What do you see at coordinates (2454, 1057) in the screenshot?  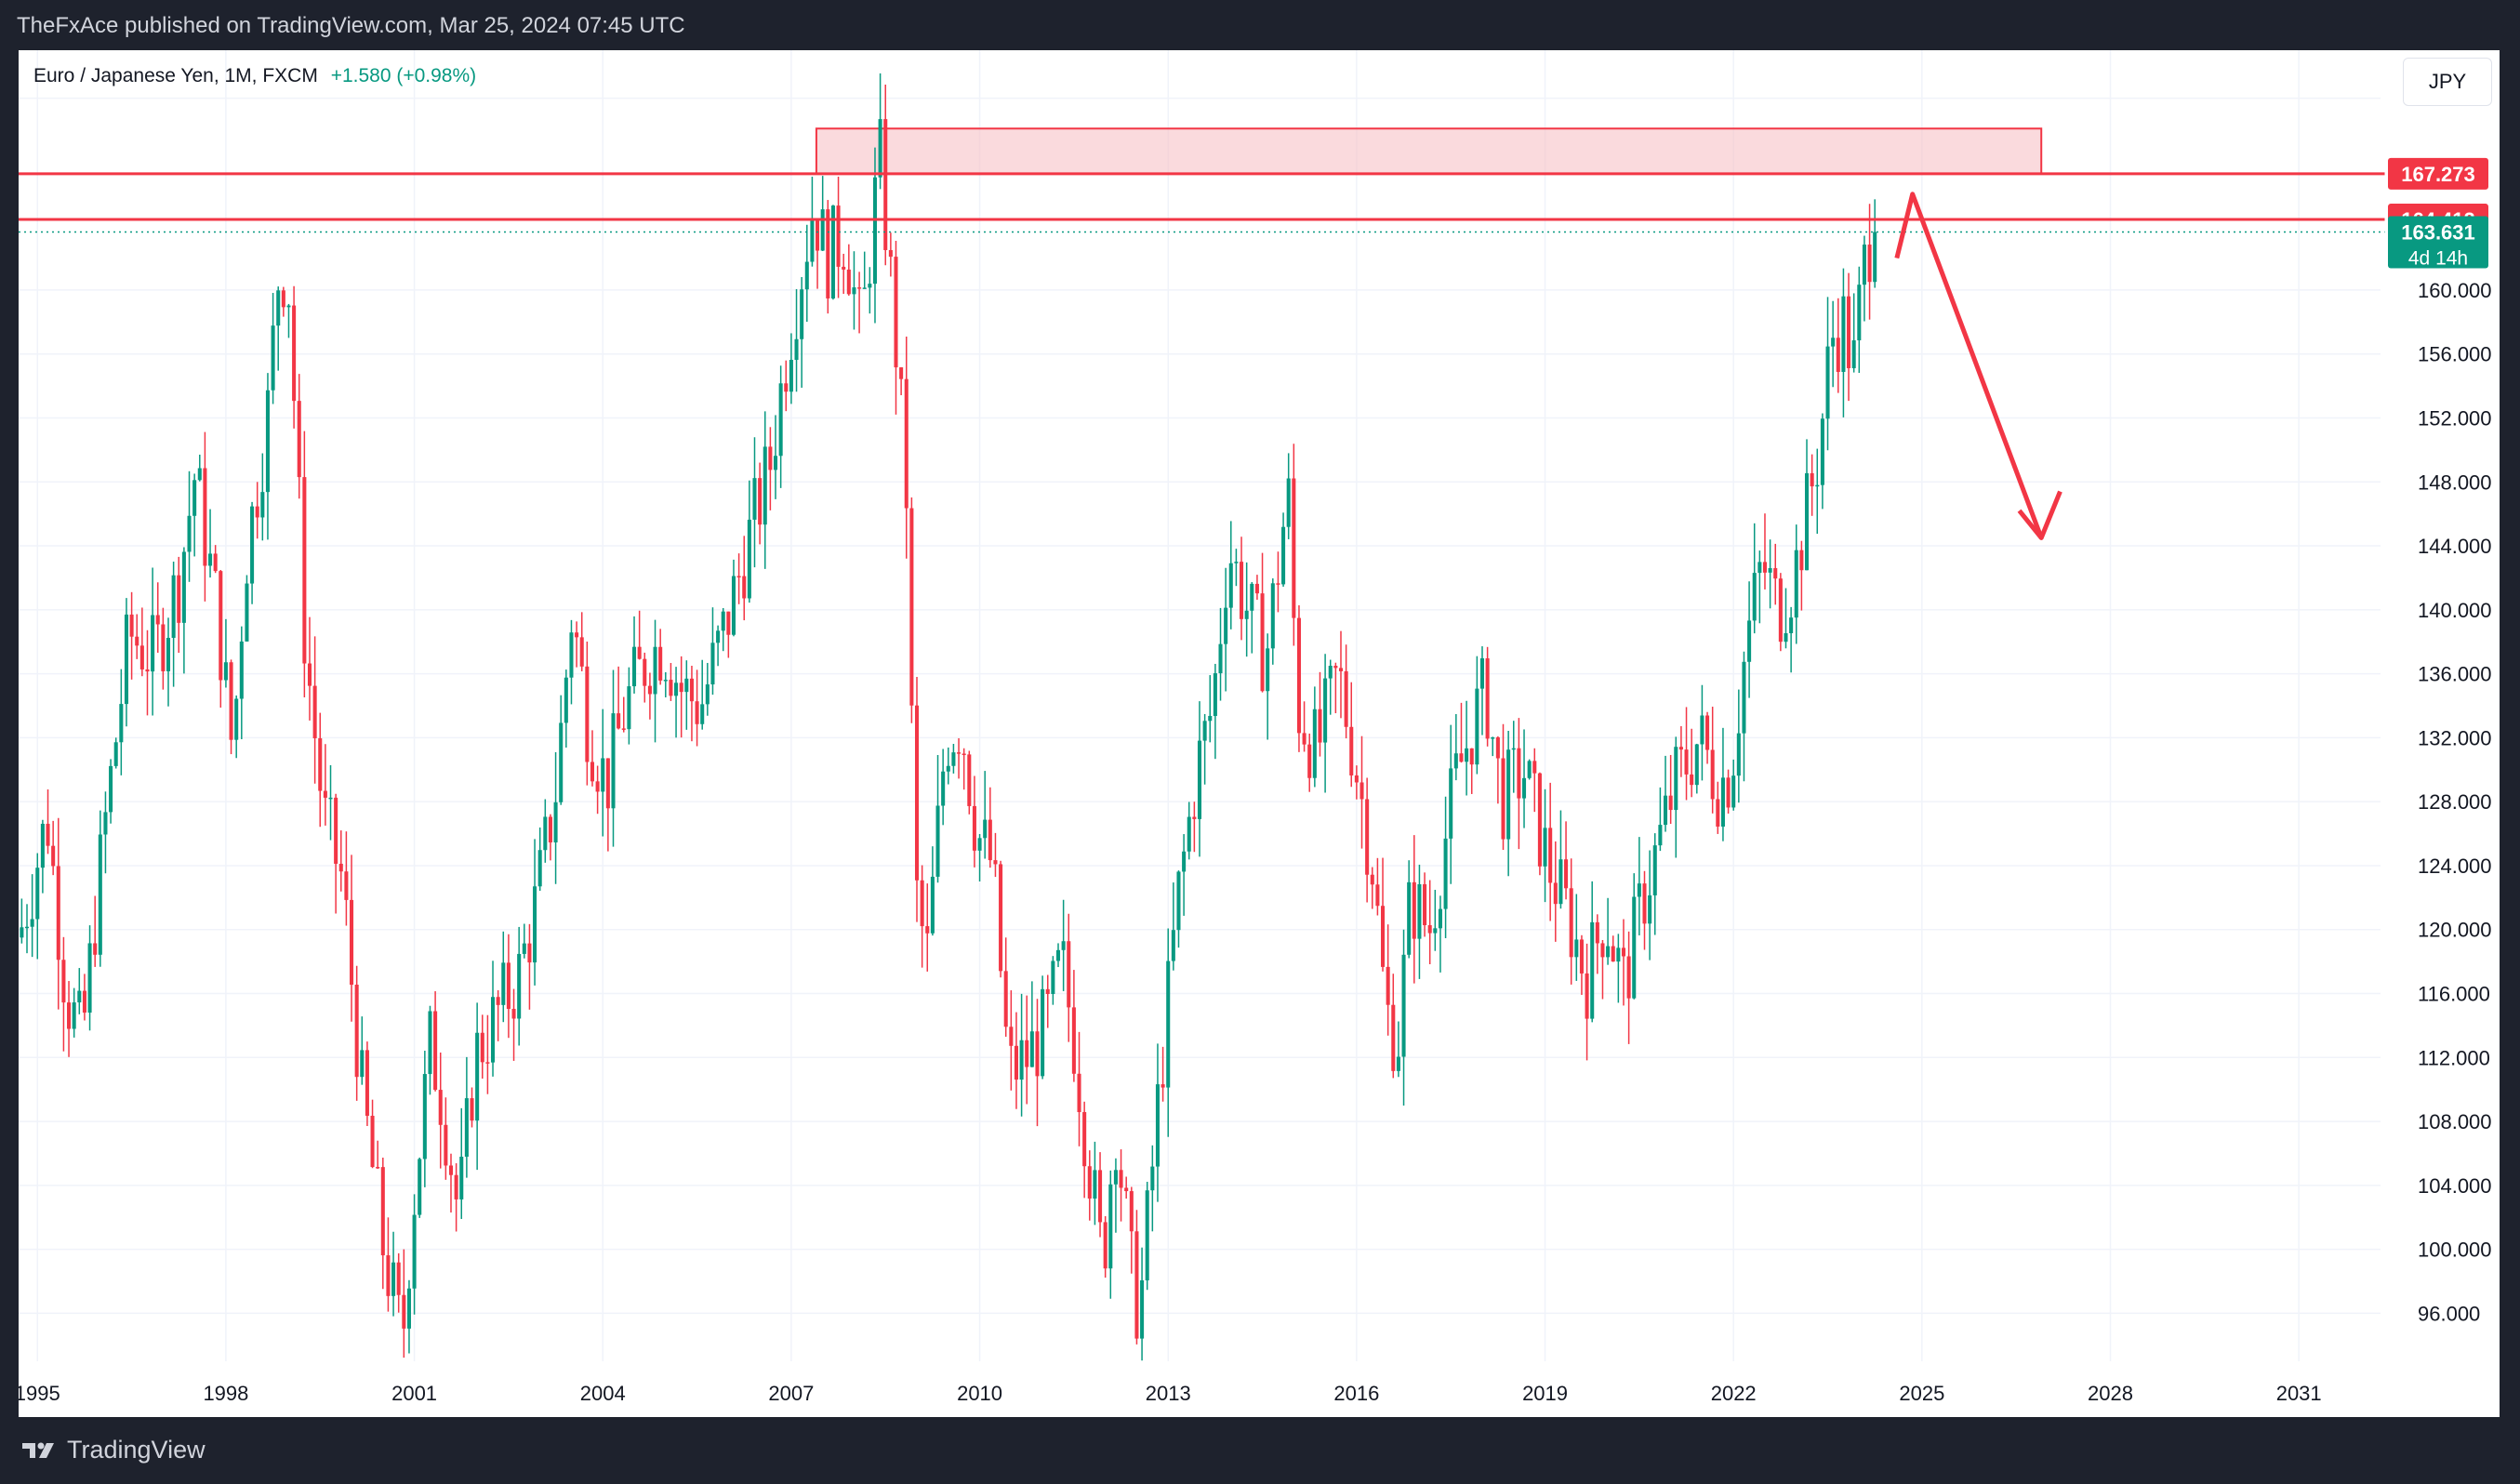 I see `y-tick-label: 112.000` at bounding box center [2454, 1057].